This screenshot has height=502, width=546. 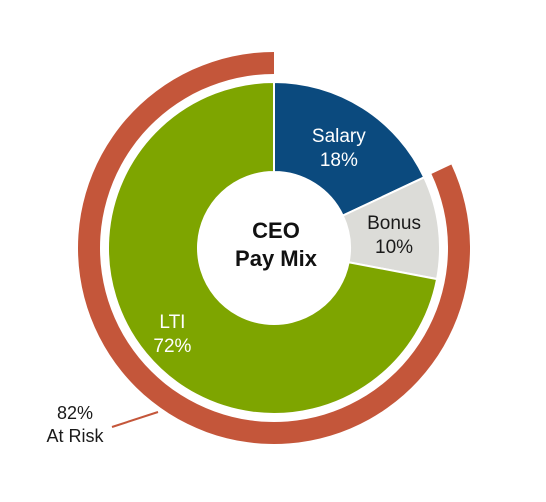 I want to click on center-hole, so click(x=274, y=248).